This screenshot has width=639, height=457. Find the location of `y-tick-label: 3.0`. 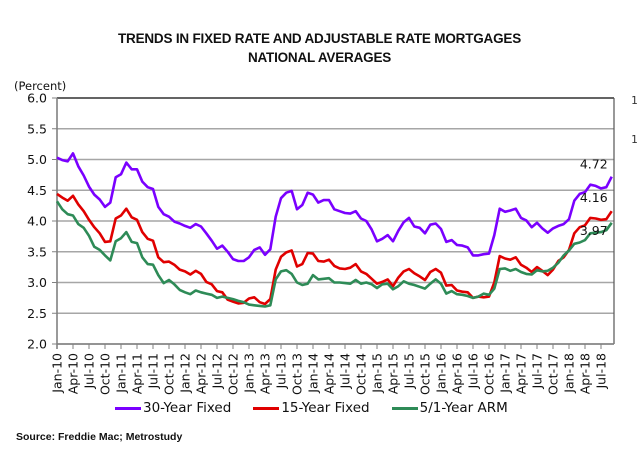

y-tick-label: 3.0 is located at coordinates (37, 282).